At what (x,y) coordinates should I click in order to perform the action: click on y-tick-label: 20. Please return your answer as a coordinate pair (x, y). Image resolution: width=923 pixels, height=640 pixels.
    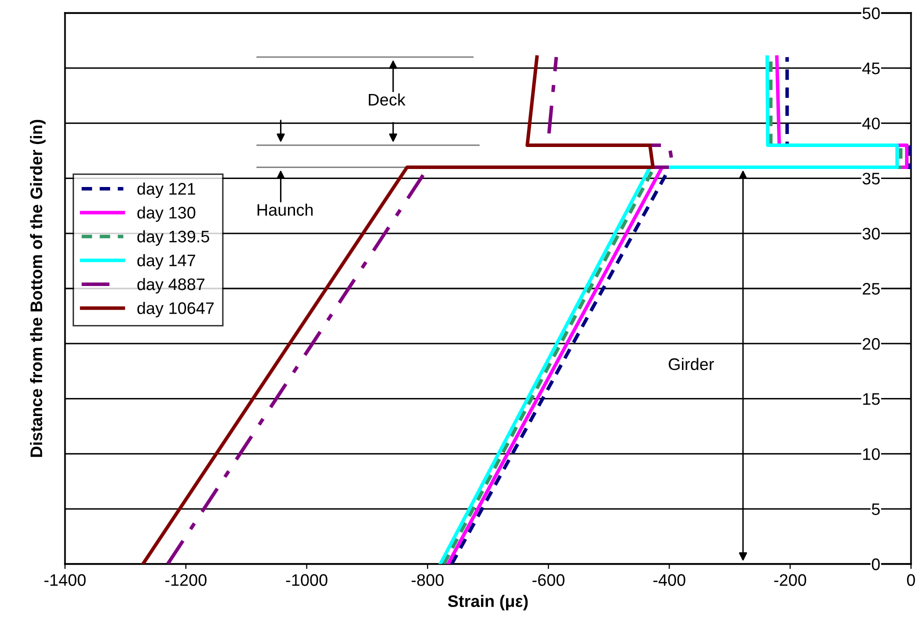
    Looking at the image, I should click on (871, 344).